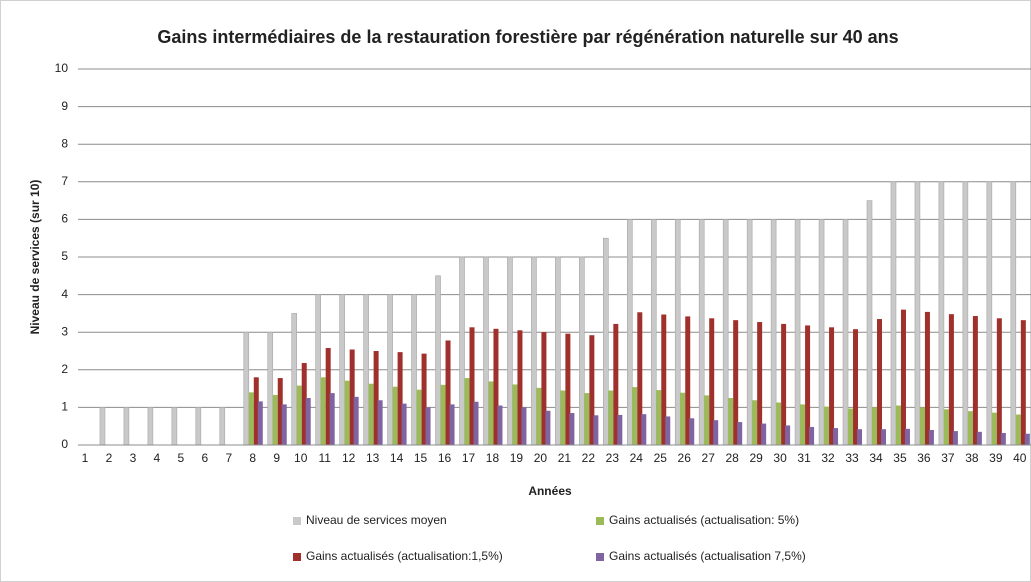  Describe the element at coordinates (64, 331) in the screenshot. I see `y-tick-label: 3` at that location.